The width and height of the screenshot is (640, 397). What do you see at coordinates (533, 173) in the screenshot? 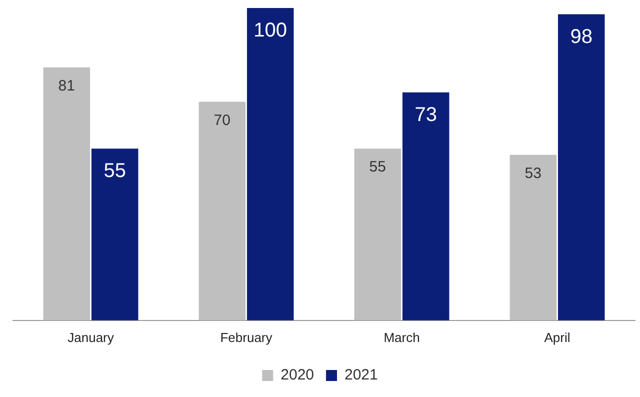
I see `data-label: 53` at bounding box center [533, 173].